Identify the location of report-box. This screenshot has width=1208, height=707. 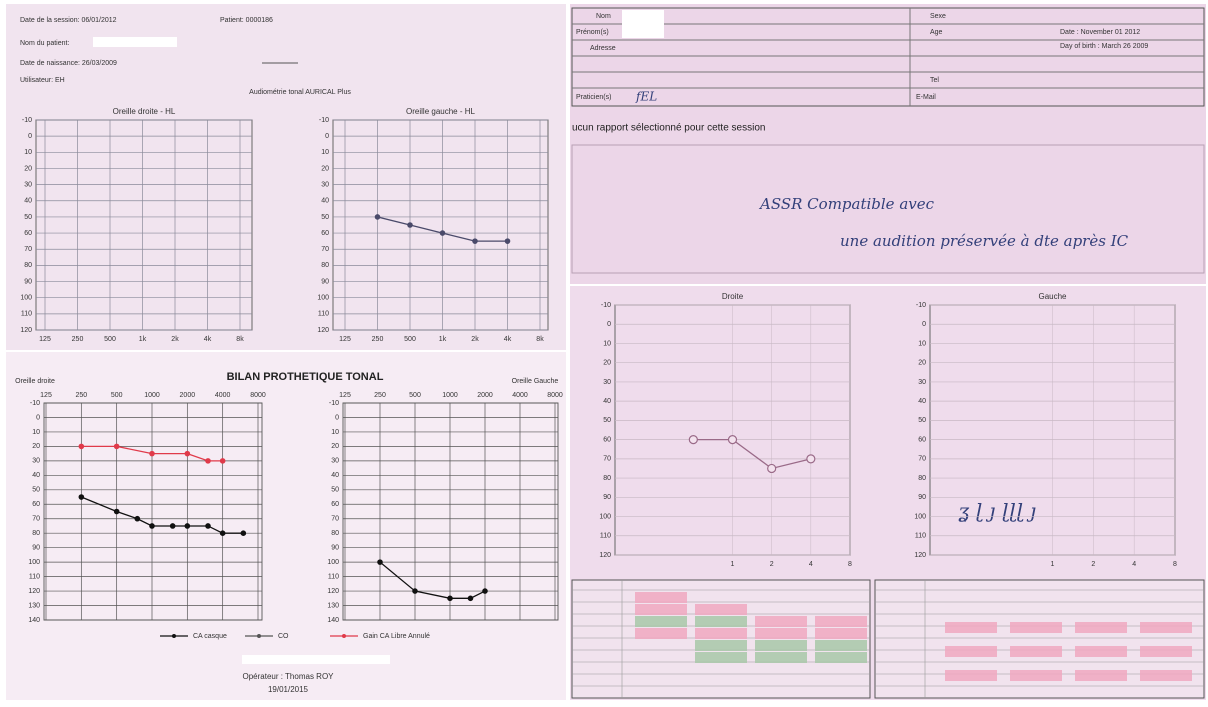
(888, 209).